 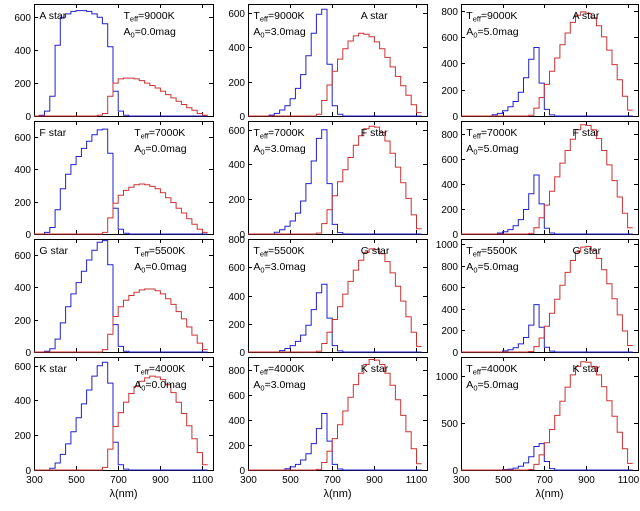 What do you see at coordinates (449, 267) in the screenshot?
I see `y-tick-label: 800` at bounding box center [449, 267].